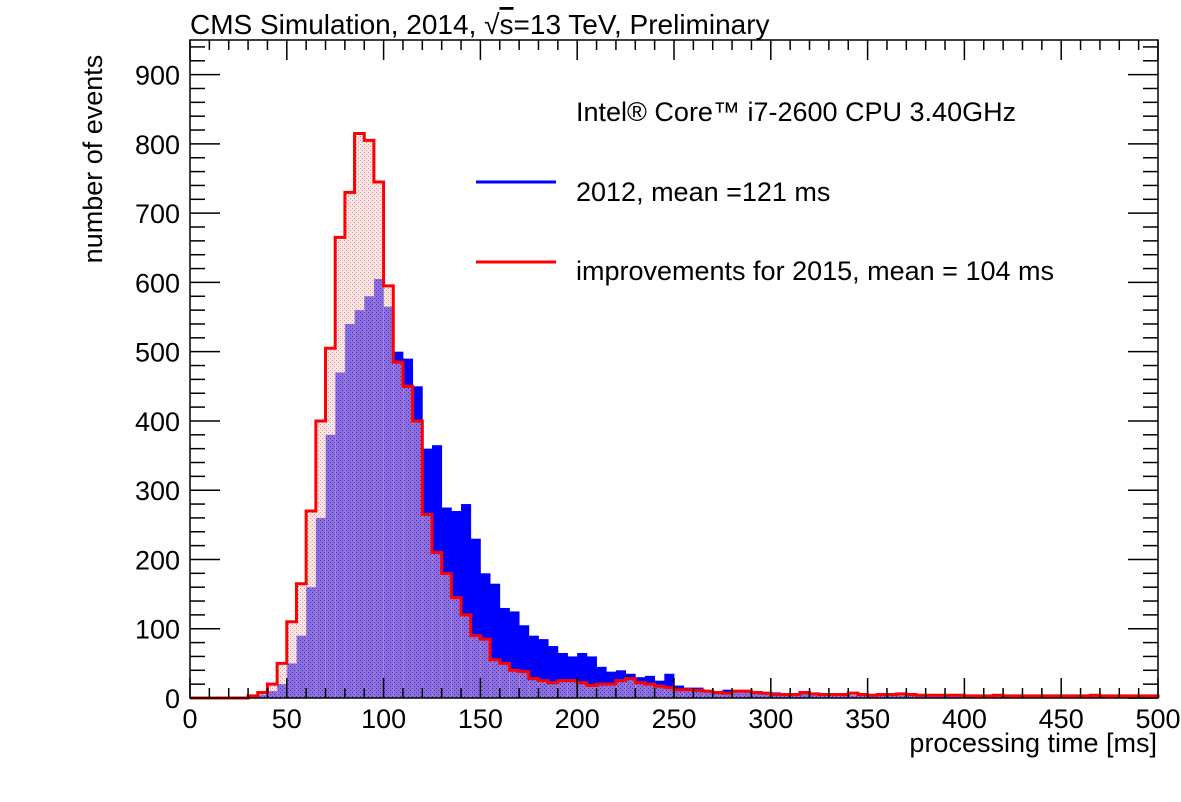  What do you see at coordinates (157, 630) in the screenshot?
I see `y-tick-label: 100` at bounding box center [157, 630].